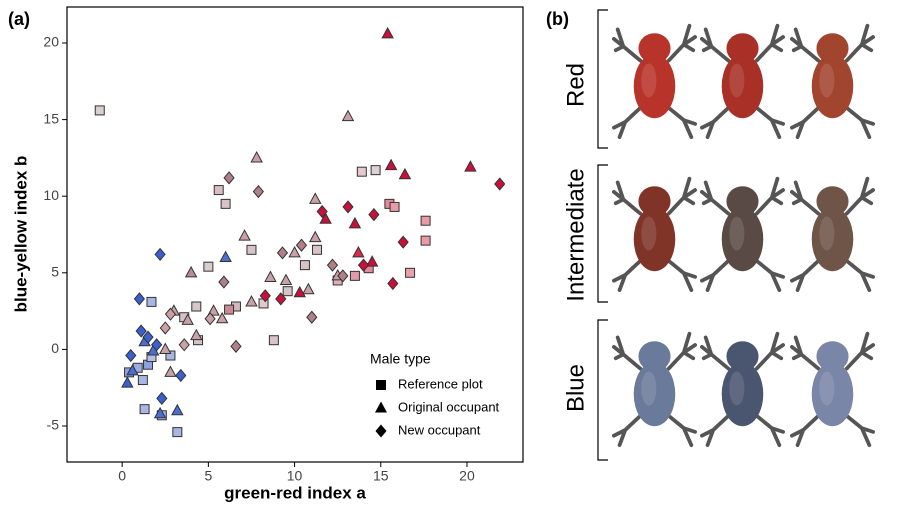  Describe the element at coordinates (575, 234) in the screenshot. I see `row-label: Intermediate` at that location.